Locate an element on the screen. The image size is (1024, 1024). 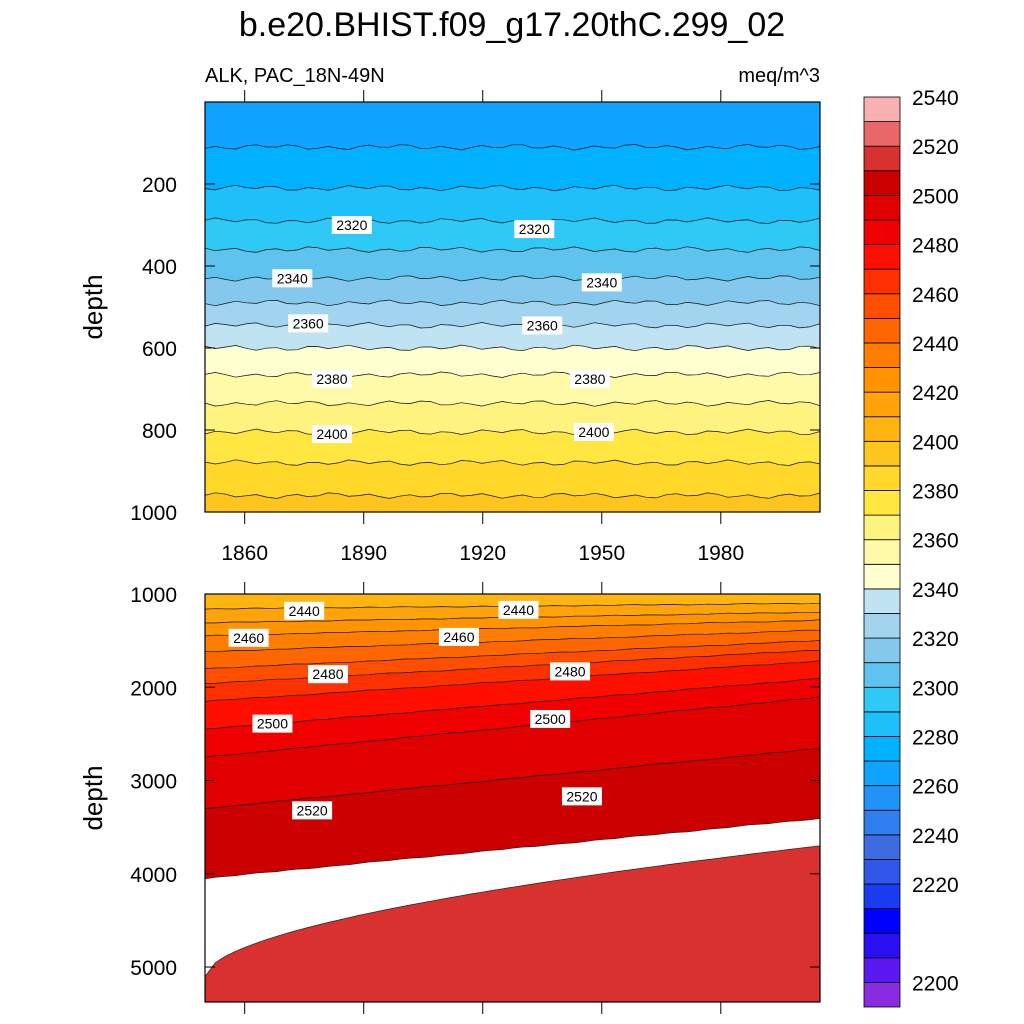
colorbar-label: 2240 is located at coordinates (935, 836).